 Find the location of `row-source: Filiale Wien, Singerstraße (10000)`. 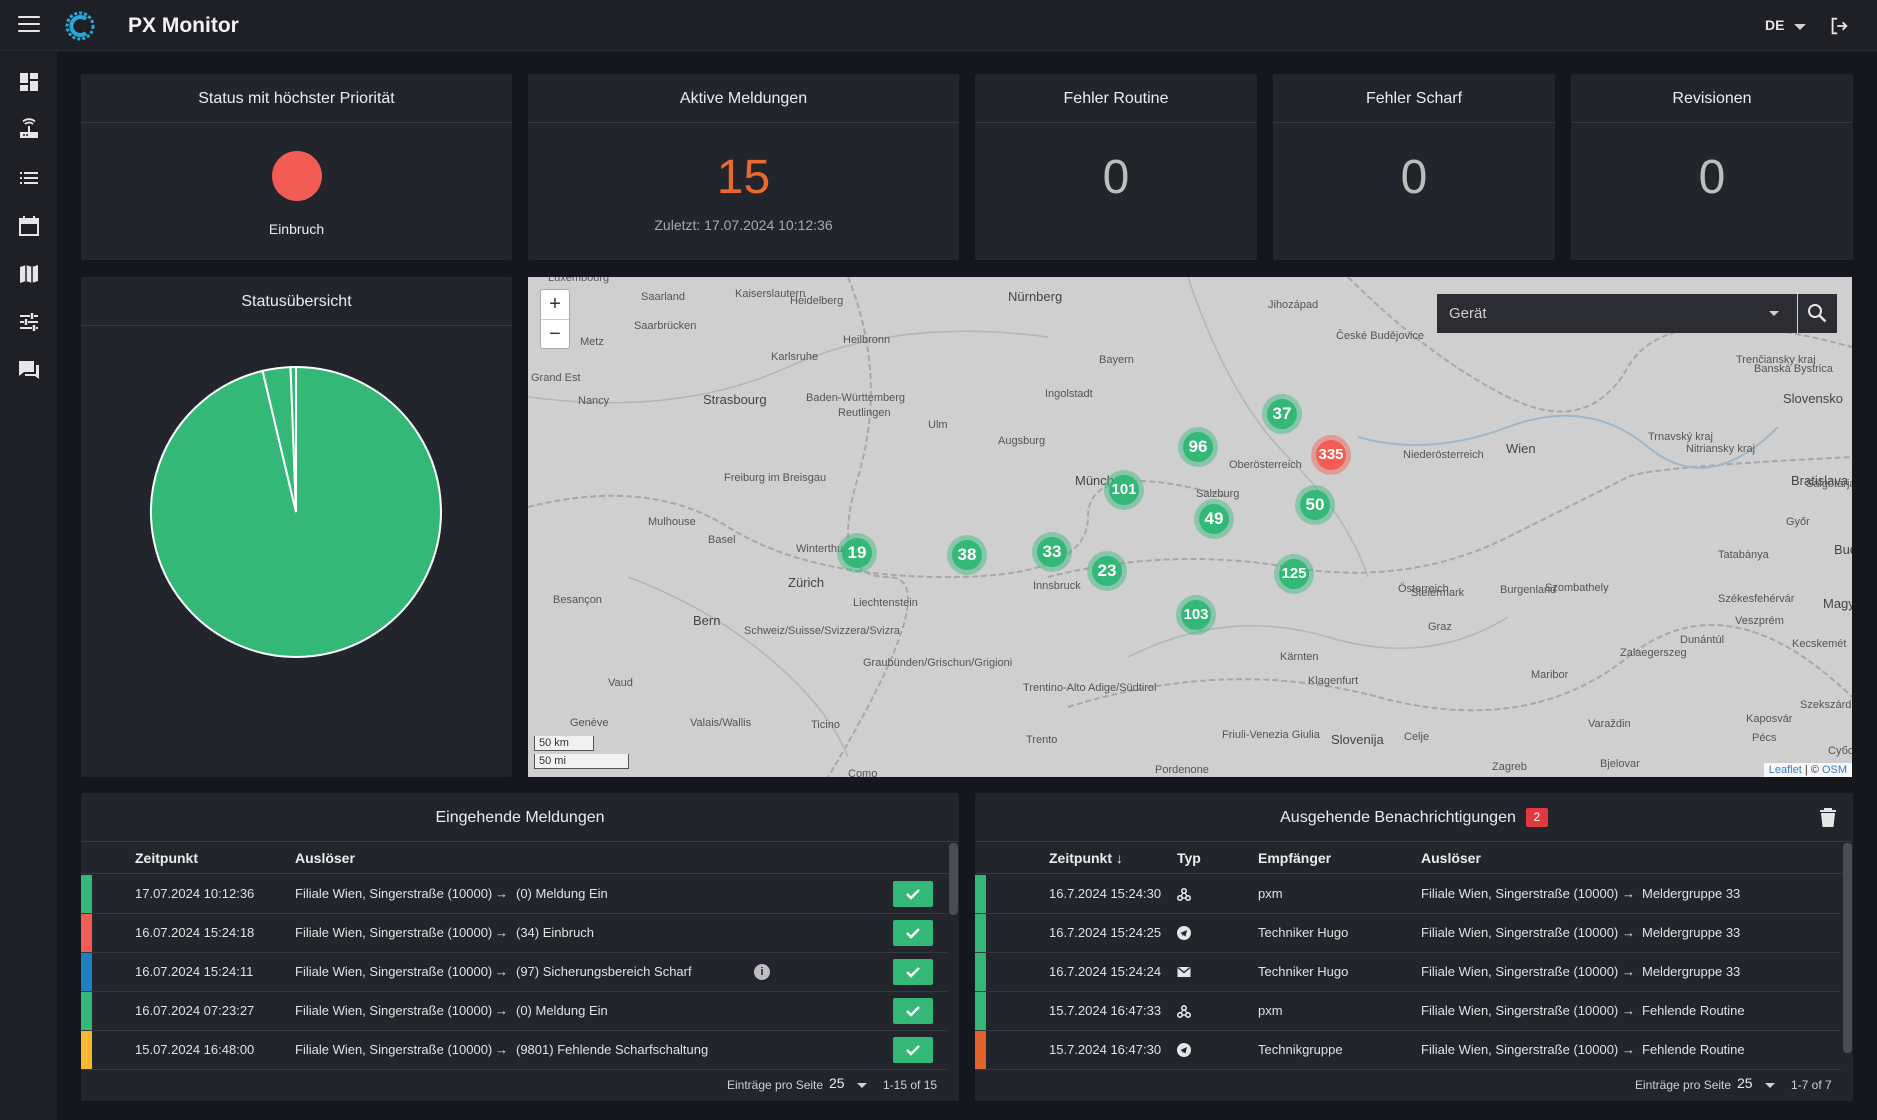

row-source: Filiale Wien, Singerstraße (10000) is located at coordinates (394, 932).